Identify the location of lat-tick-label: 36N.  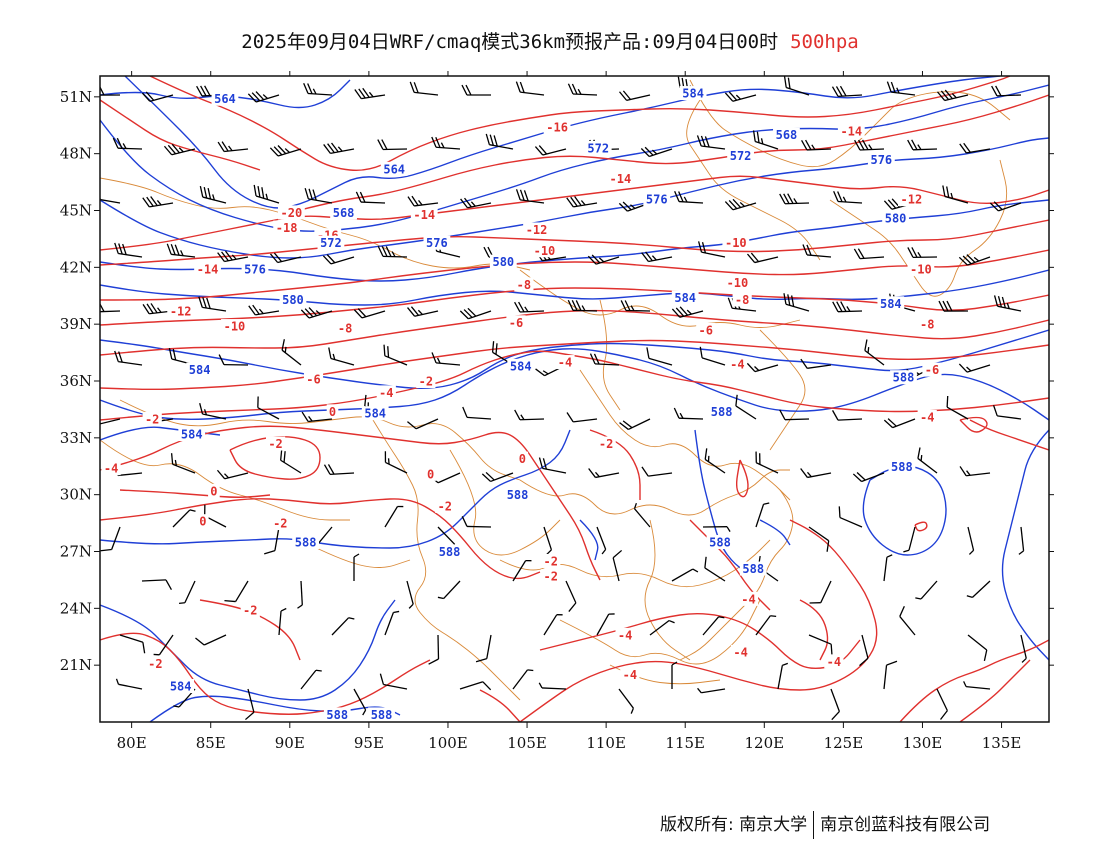
(76, 381).